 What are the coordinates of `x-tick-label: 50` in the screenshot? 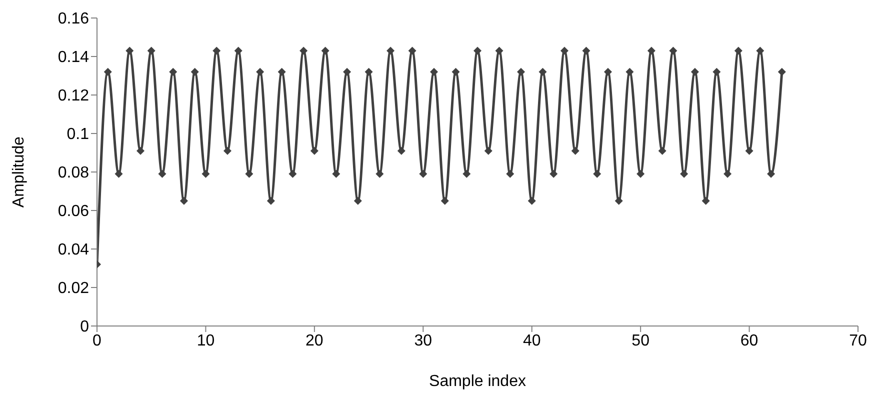 It's located at (641, 341).